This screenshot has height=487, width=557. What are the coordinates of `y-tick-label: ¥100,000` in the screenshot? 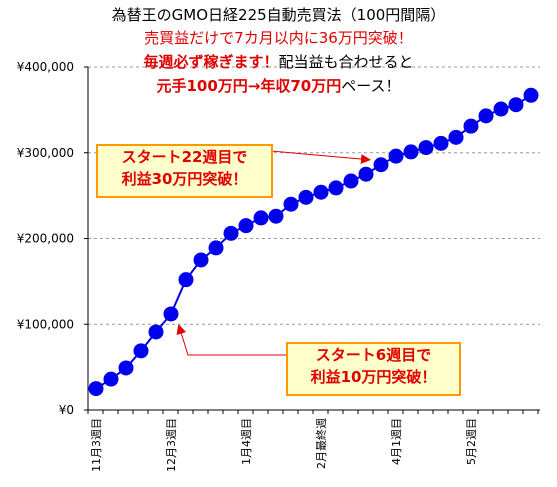 It's located at (45, 324).